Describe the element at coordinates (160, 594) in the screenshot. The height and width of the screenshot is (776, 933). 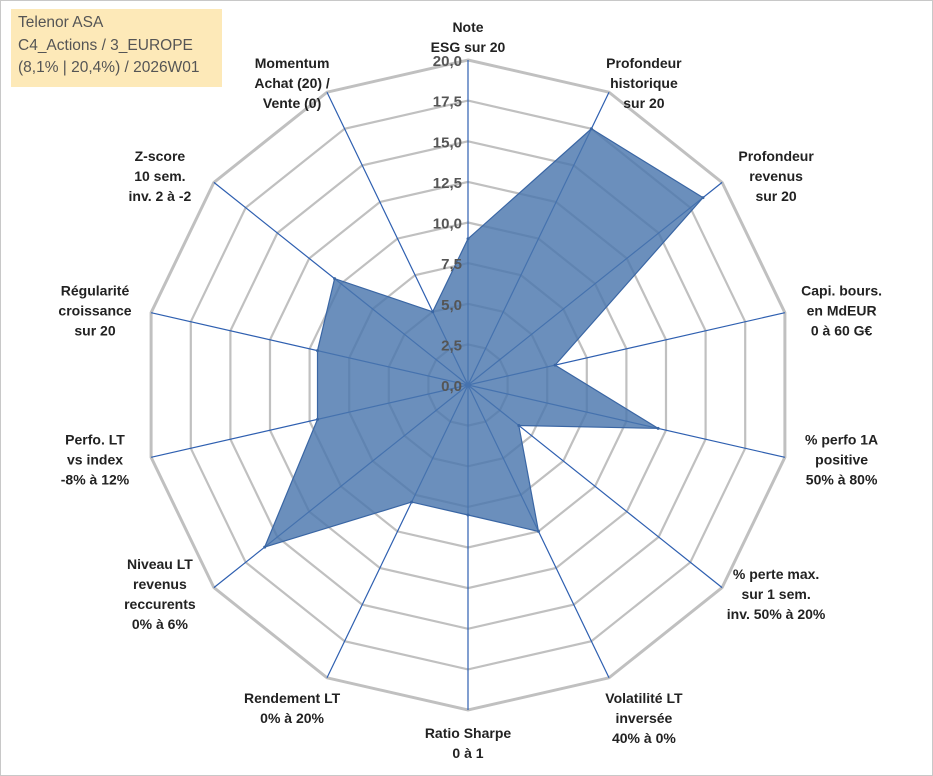
I see `axis-label: Niveau LT revenus reccurents 0% à 6%` at that location.